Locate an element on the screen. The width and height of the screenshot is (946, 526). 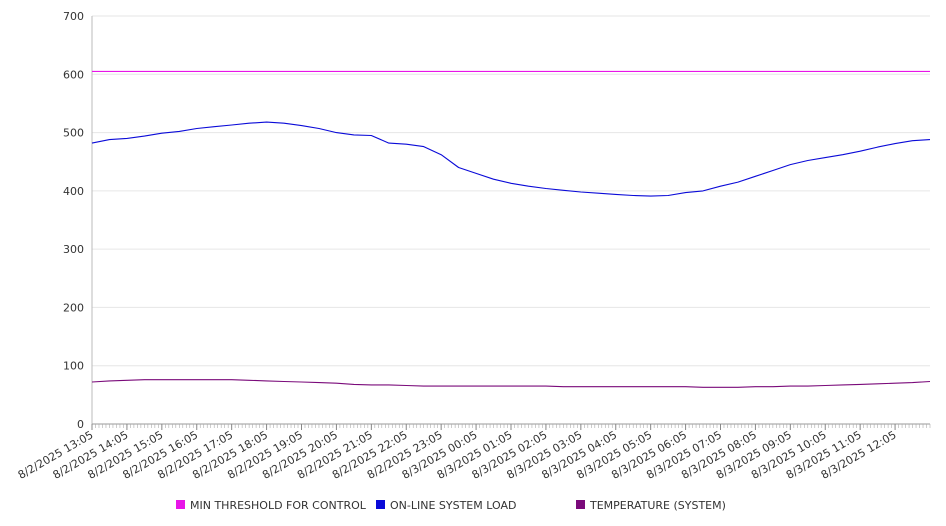
series-line-temperature-system is located at coordinates (511, 383).